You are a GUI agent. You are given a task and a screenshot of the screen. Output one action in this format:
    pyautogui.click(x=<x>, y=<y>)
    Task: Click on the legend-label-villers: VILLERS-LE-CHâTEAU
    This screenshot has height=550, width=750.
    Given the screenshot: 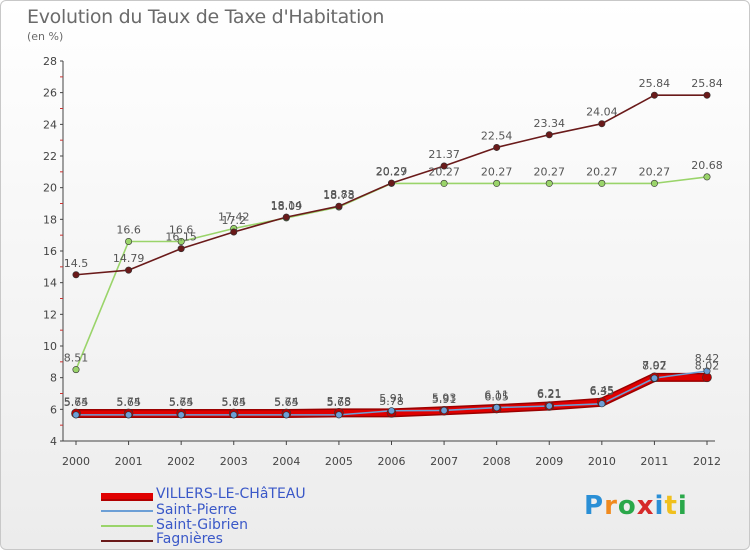 What is the action you would take?
    pyautogui.click(x=231, y=494)
    